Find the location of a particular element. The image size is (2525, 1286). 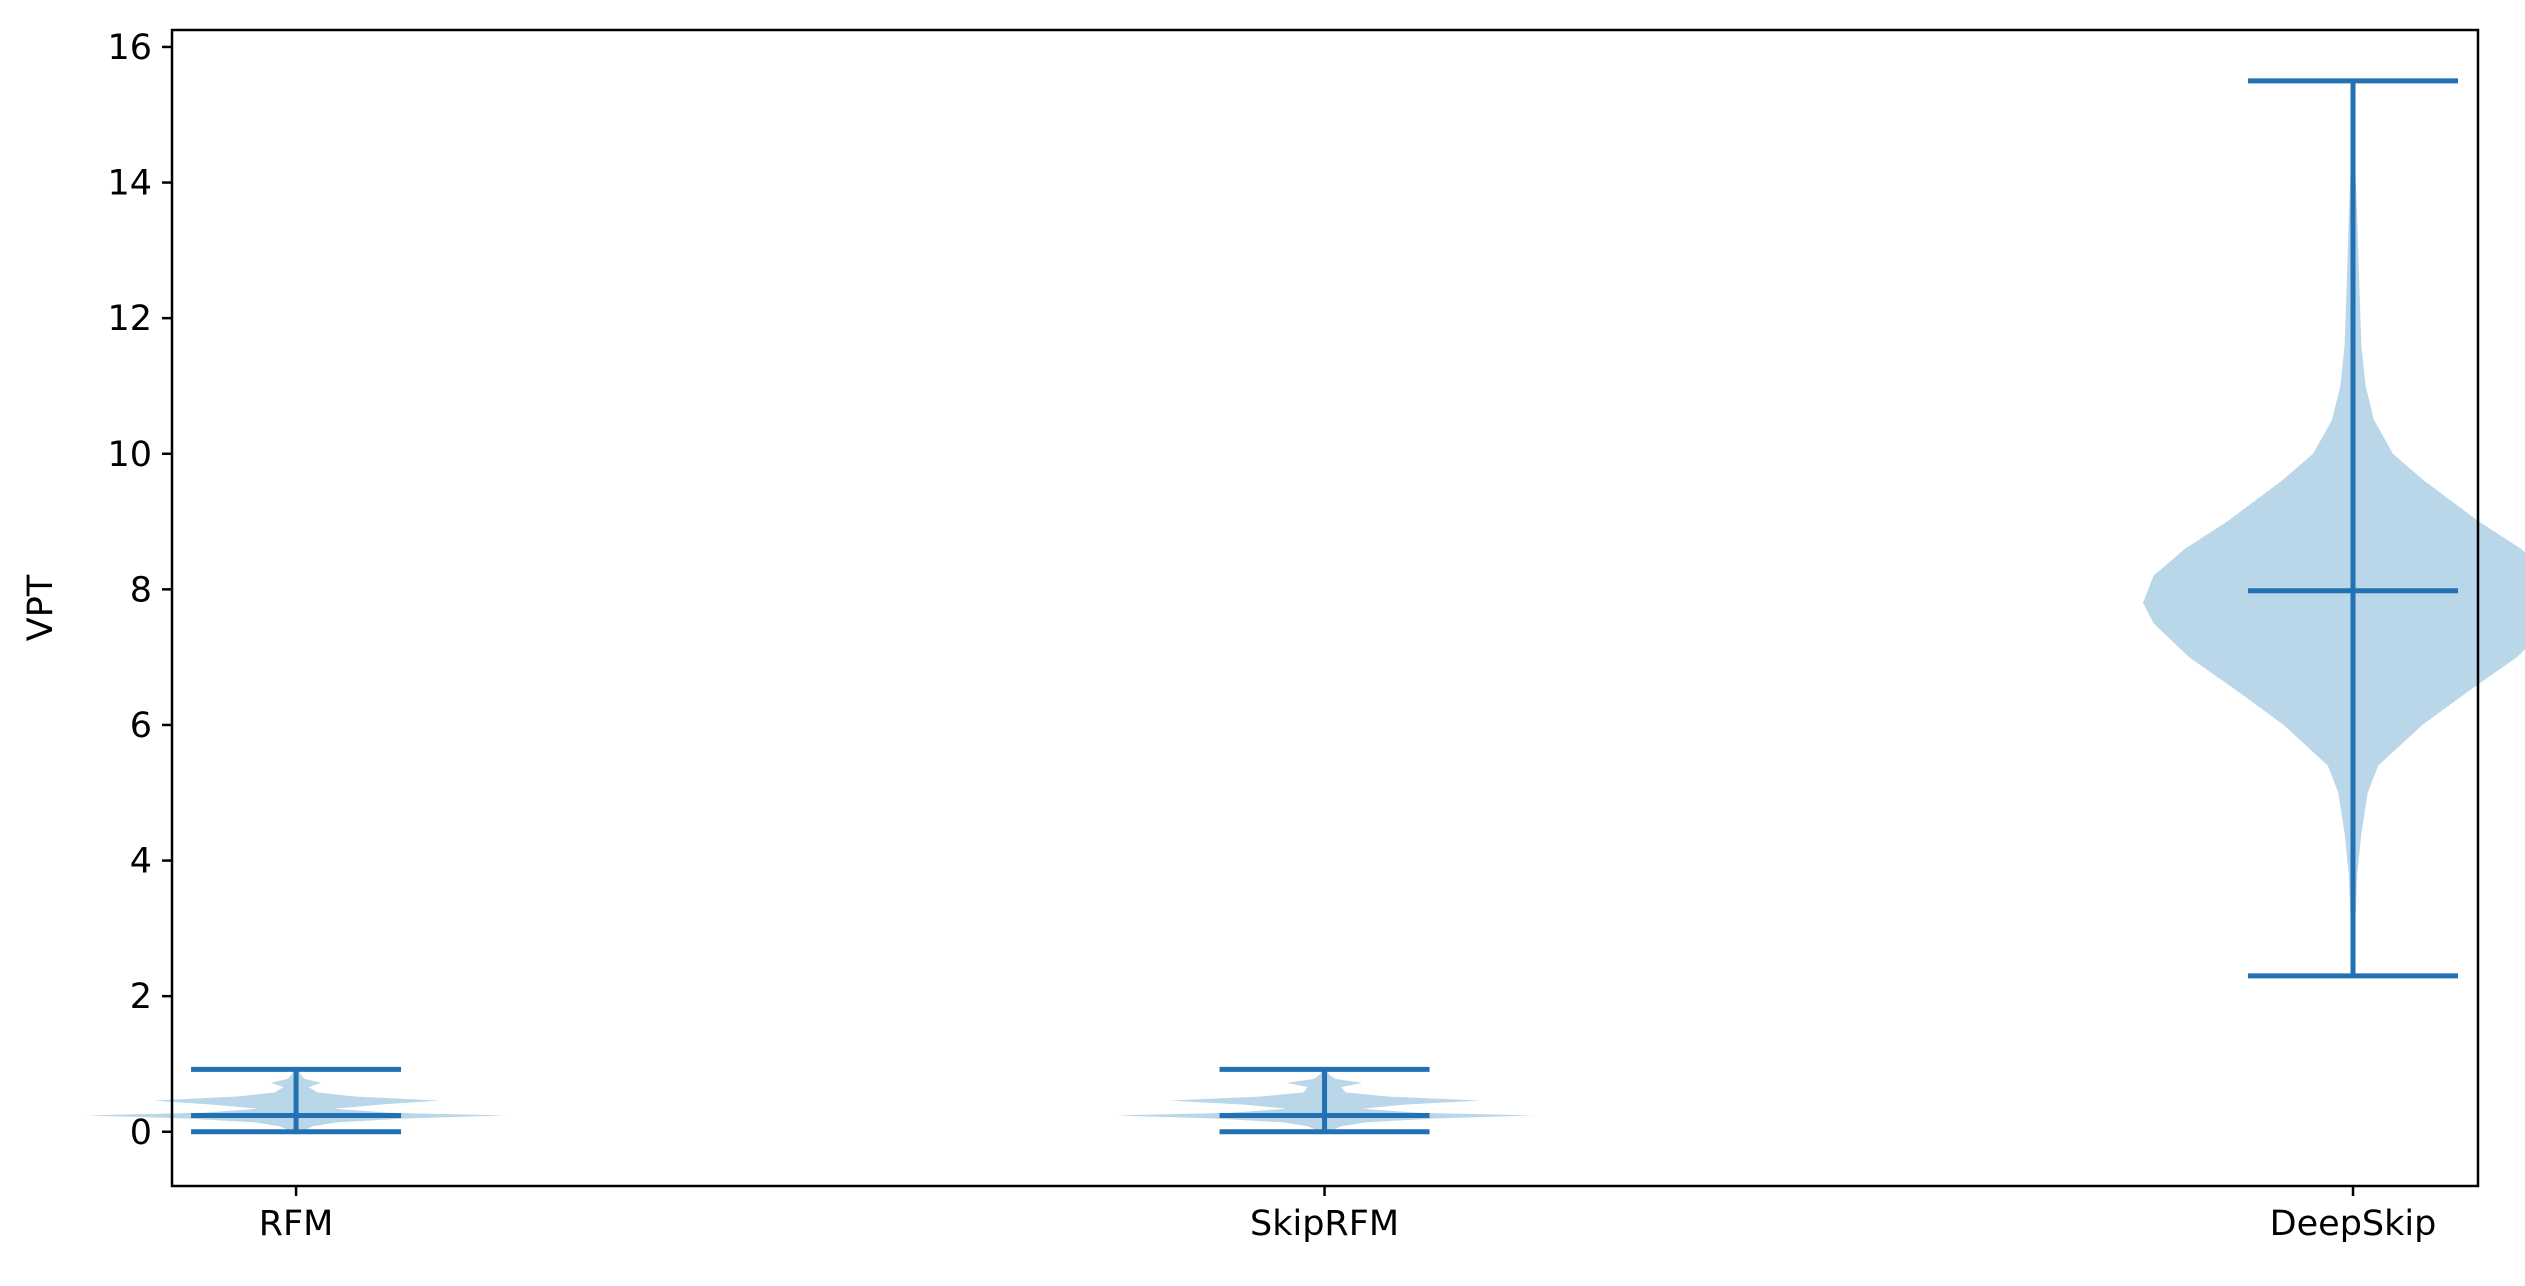

x-tick-label: DeepSkip is located at coordinates (2353, 1224).